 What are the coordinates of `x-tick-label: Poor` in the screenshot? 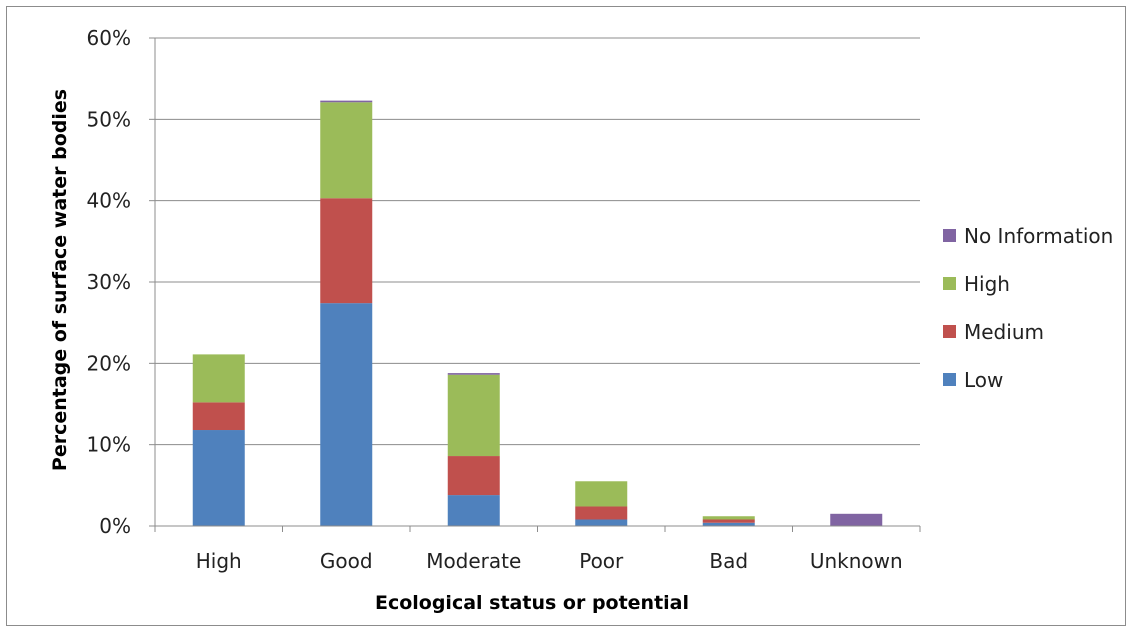 It's located at (601, 561).